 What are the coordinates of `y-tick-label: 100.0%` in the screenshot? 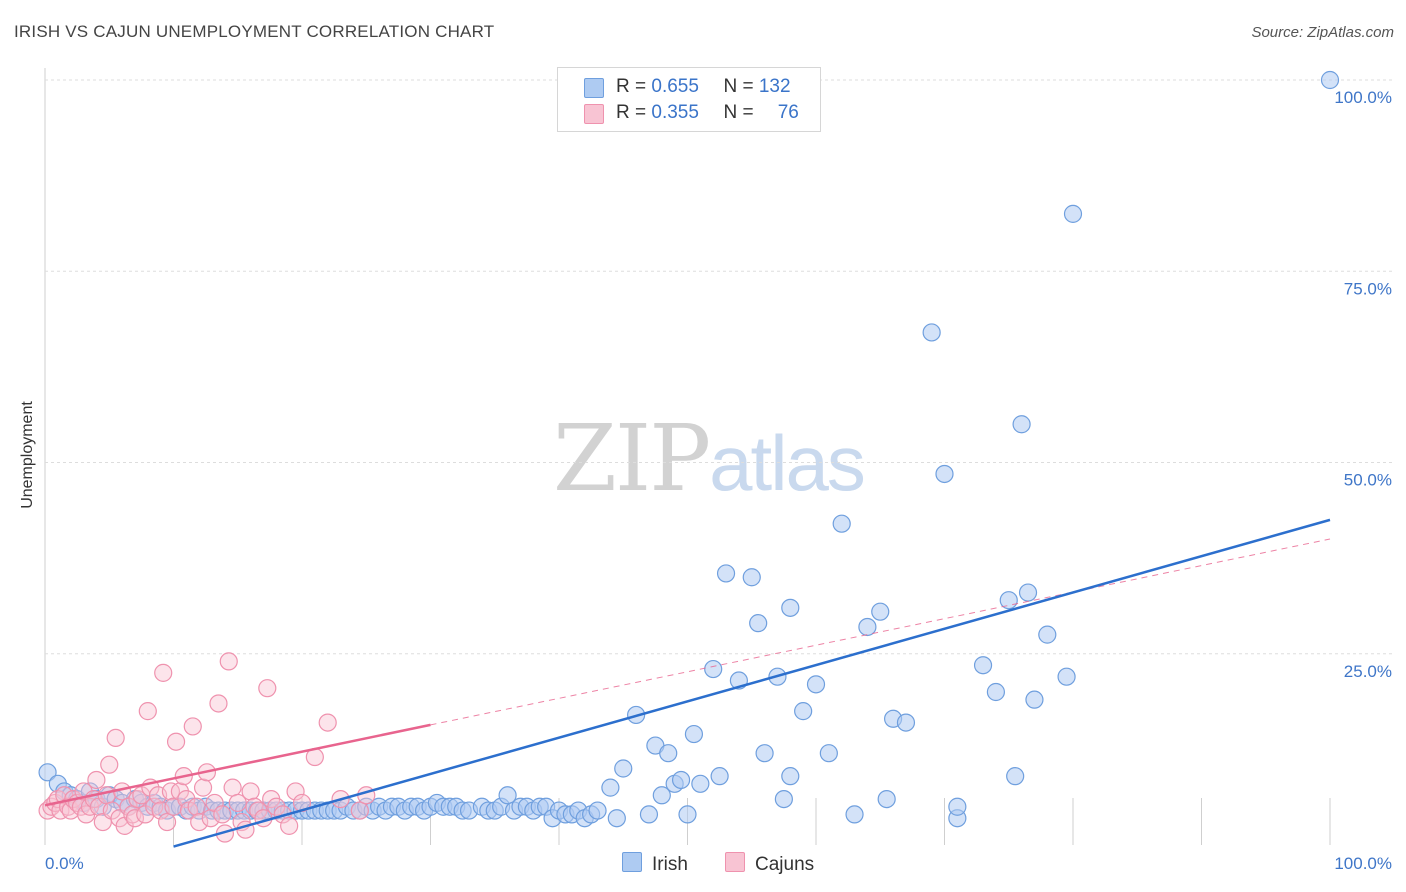 It's located at (1363, 97).